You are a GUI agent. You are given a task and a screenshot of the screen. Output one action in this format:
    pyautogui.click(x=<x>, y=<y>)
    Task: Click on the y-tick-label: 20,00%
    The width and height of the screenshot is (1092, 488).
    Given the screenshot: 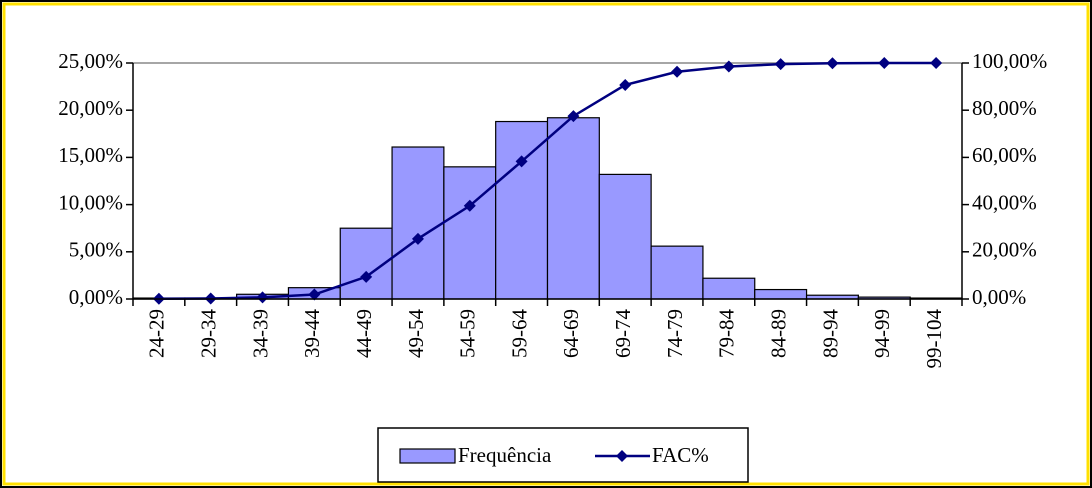 What is the action you would take?
    pyautogui.click(x=90, y=108)
    